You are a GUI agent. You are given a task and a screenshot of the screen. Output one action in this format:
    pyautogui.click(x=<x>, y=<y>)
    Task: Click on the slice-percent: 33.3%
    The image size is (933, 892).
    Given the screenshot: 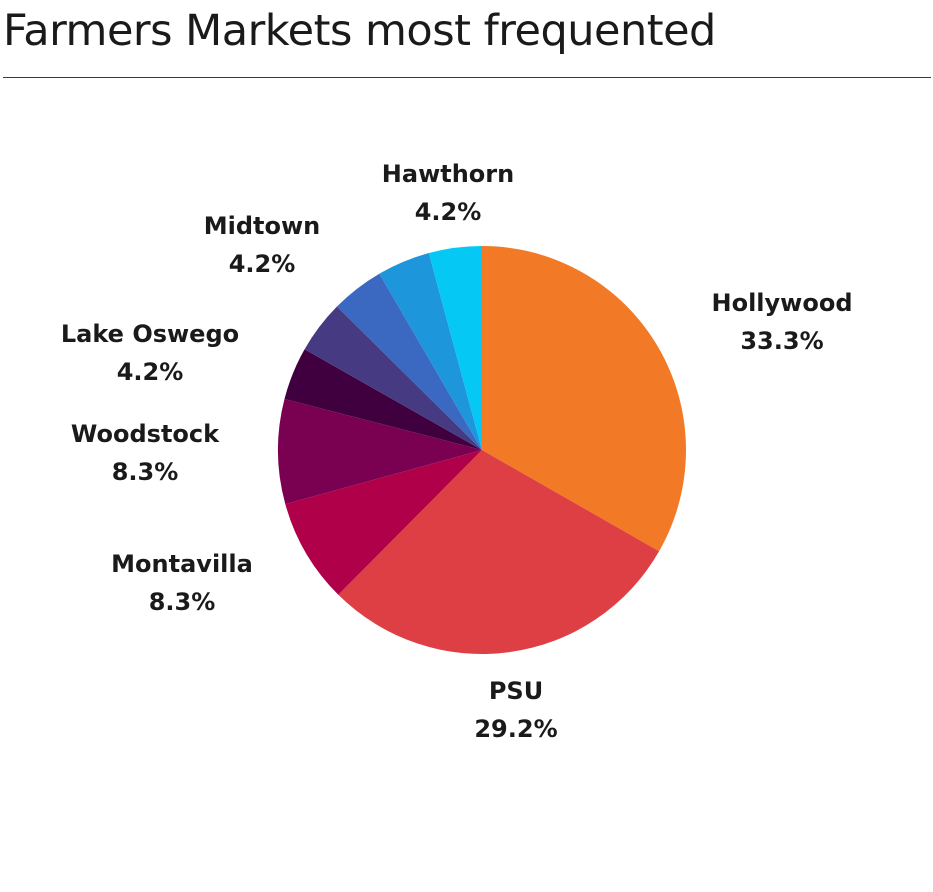 What is the action you would take?
    pyautogui.click(x=781, y=341)
    